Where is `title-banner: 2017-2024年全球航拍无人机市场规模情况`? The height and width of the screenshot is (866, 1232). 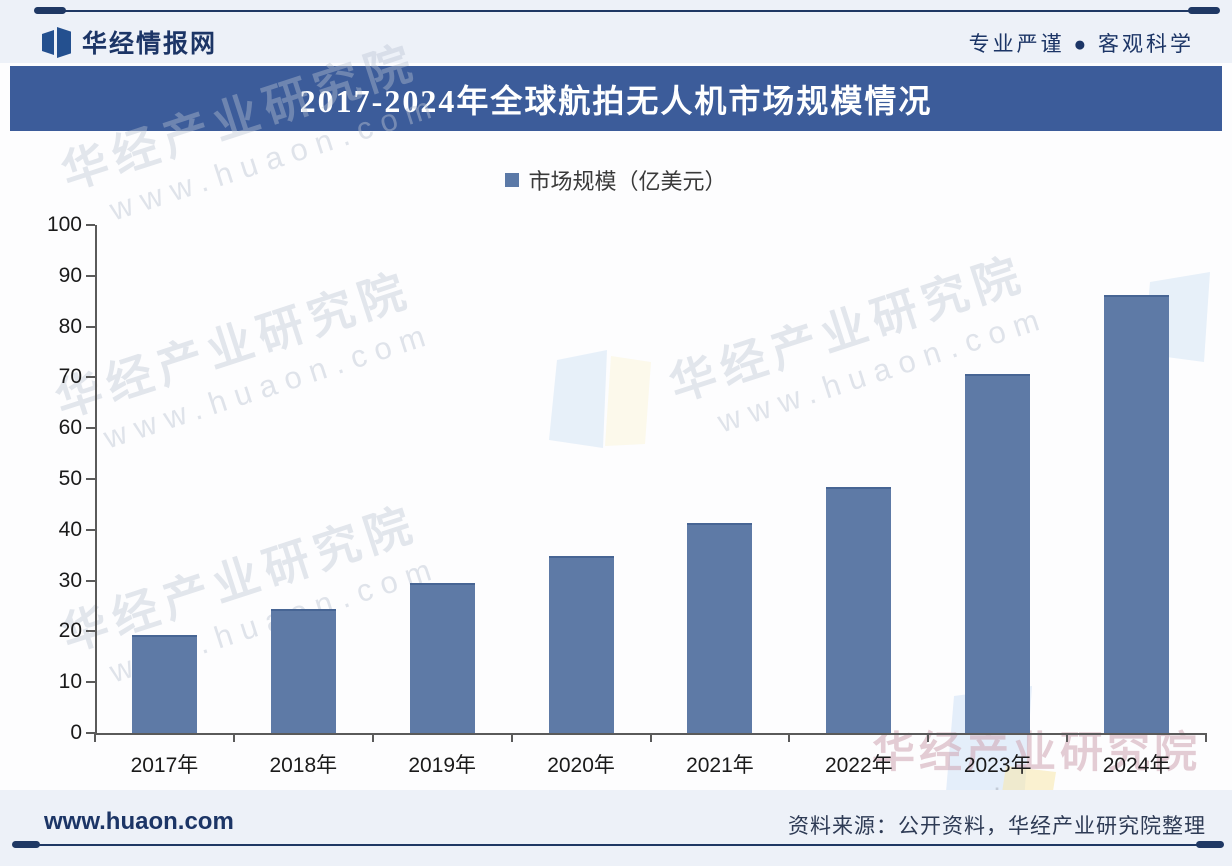 title-banner: 2017-2024年全球航拍无人机市场规模情况 is located at coordinates (616, 98).